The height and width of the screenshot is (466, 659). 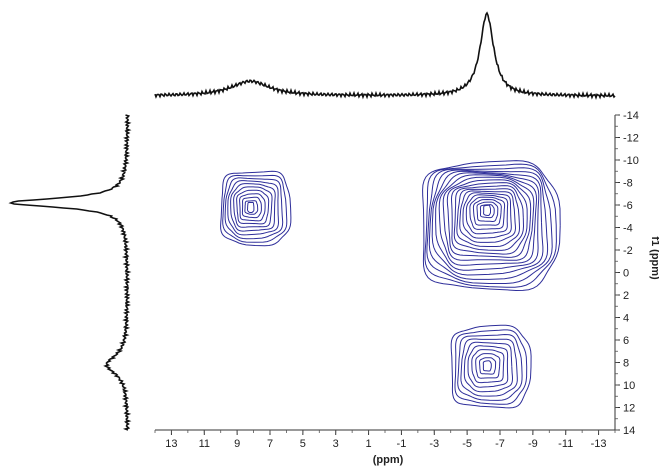 I want to click on x-tick-label: 3, so click(x=336, y=444).